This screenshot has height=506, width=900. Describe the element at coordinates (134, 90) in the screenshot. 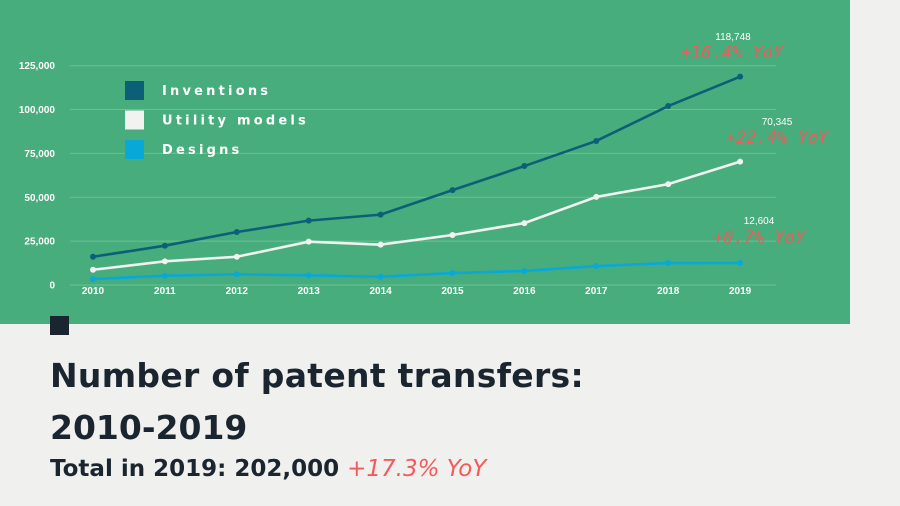

I see `legend-swatch-inventions` at that location.